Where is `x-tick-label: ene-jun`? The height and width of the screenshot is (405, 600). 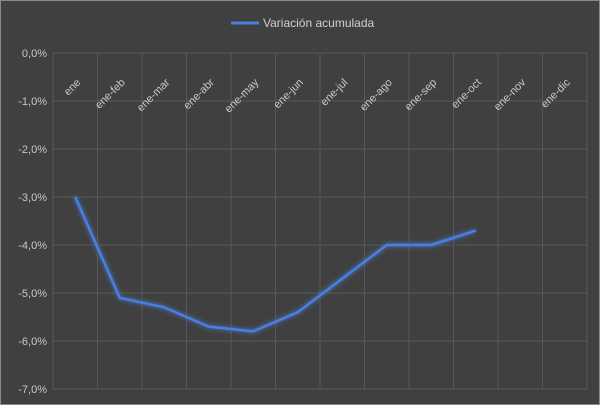
x-tick-label: ene-jun is located at coordinates (288, 94).